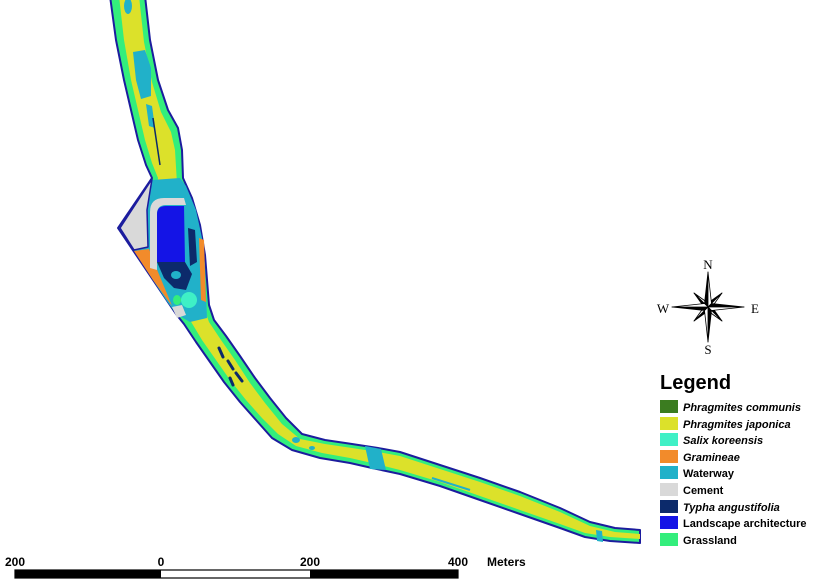 The width and height of the screenshot is (823, 581). What do you see at coordinates (265, 567) in the screenshot?
I see `scale-bar: 200 0 200 400 Meters` at bounding box center [265, 567].